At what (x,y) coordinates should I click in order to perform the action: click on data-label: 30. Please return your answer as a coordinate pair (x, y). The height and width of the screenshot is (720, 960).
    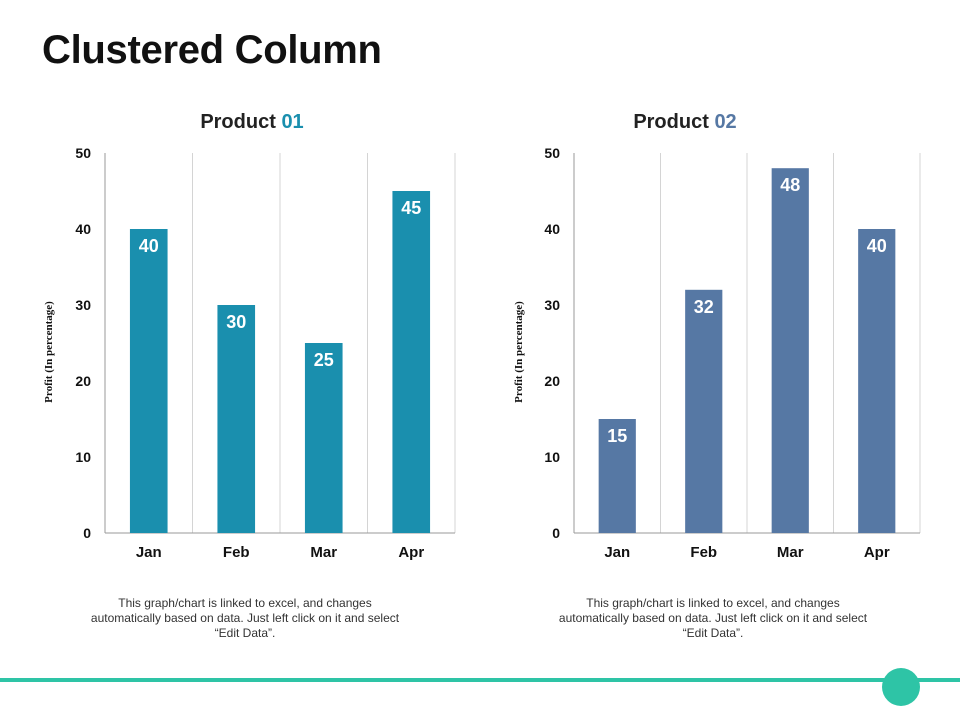
    Looking at the image, I should click on (236, 322).